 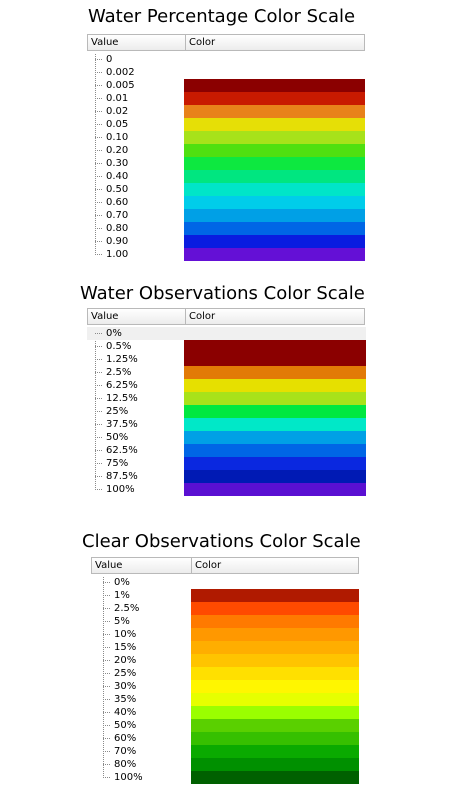 What do you see at coordinates (226, 450) in the screenshot?
I see `legend-row: 62.5%` at bounding box center [226, 450].